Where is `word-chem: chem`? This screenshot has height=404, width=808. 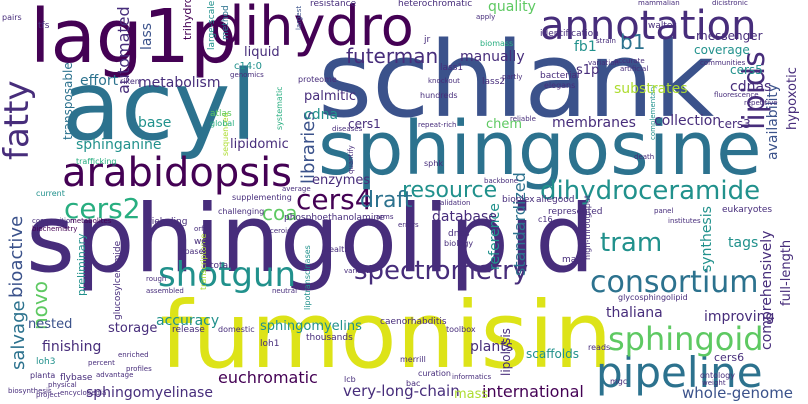
word-chem: chem is located at coordinates (504, 124).